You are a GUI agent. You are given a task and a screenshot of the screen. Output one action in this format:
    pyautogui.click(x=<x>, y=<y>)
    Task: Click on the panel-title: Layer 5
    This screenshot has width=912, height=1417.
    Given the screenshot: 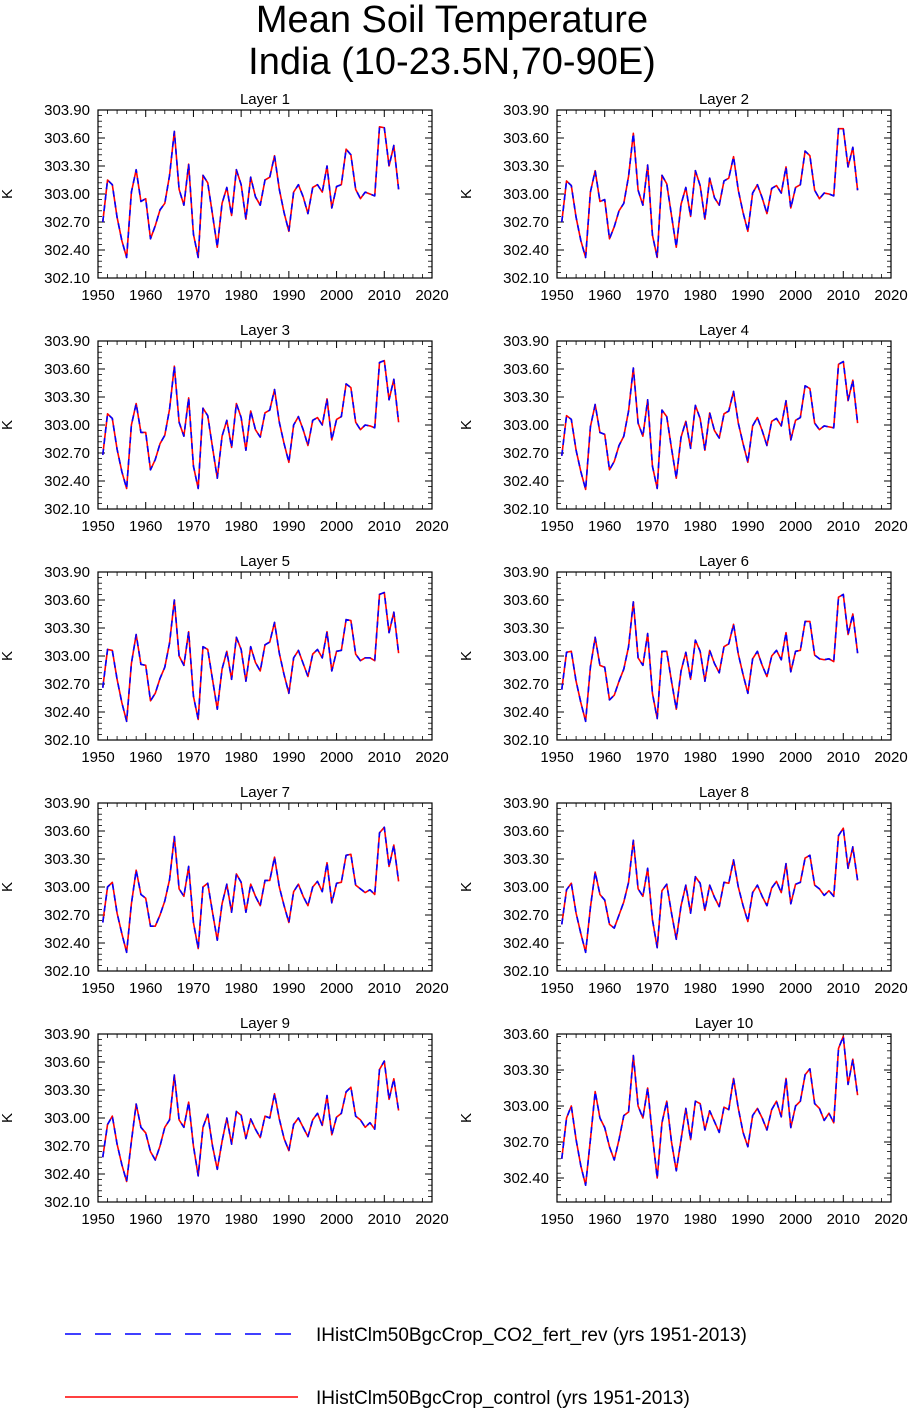 What is the action you would take?
    pyautogui.click(x=265, y=561)
    